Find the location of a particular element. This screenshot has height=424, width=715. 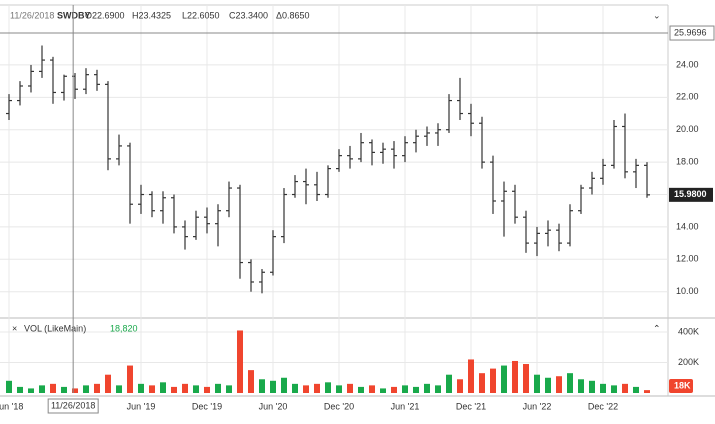

x-tick-label: Jun '19 is located at coordinates (141, 406).